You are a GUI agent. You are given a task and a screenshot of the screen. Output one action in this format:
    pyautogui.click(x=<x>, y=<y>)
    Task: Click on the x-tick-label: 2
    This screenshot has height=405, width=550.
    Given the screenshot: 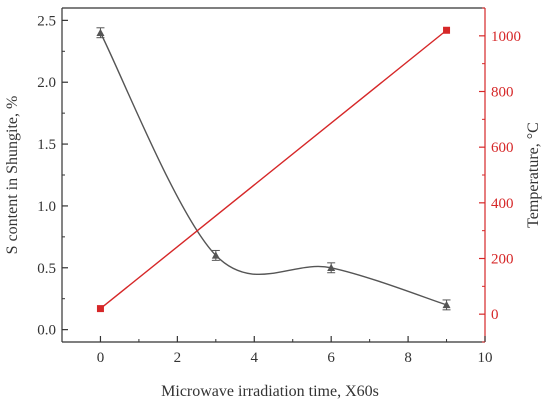 What is the action you would take?
    pyautogui.click(x=178, y=358)
    